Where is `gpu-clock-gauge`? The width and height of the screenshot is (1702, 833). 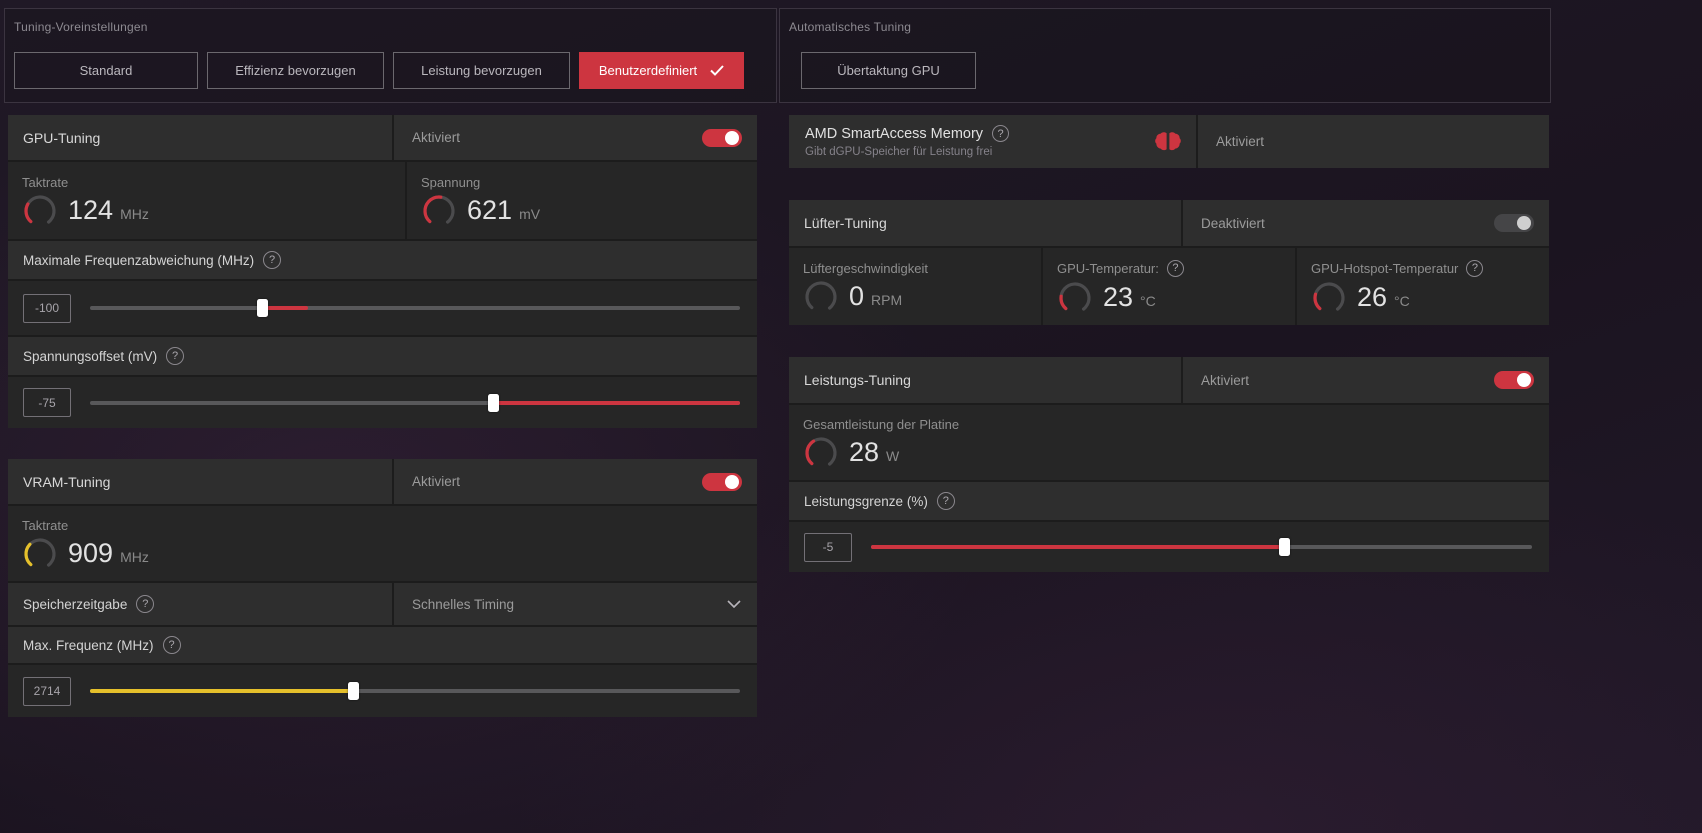 gpu-clock-gauge is located at coordinates (40, 211).